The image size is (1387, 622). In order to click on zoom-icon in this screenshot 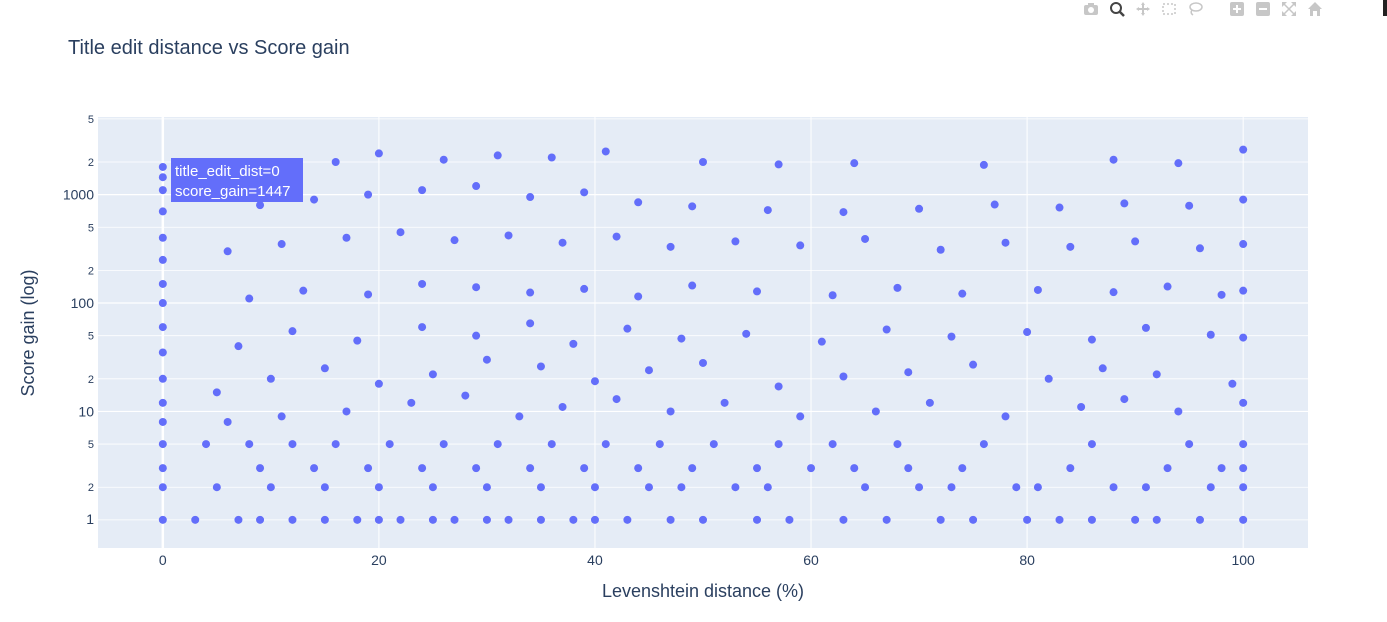, I will do `click(1117, 9)`.